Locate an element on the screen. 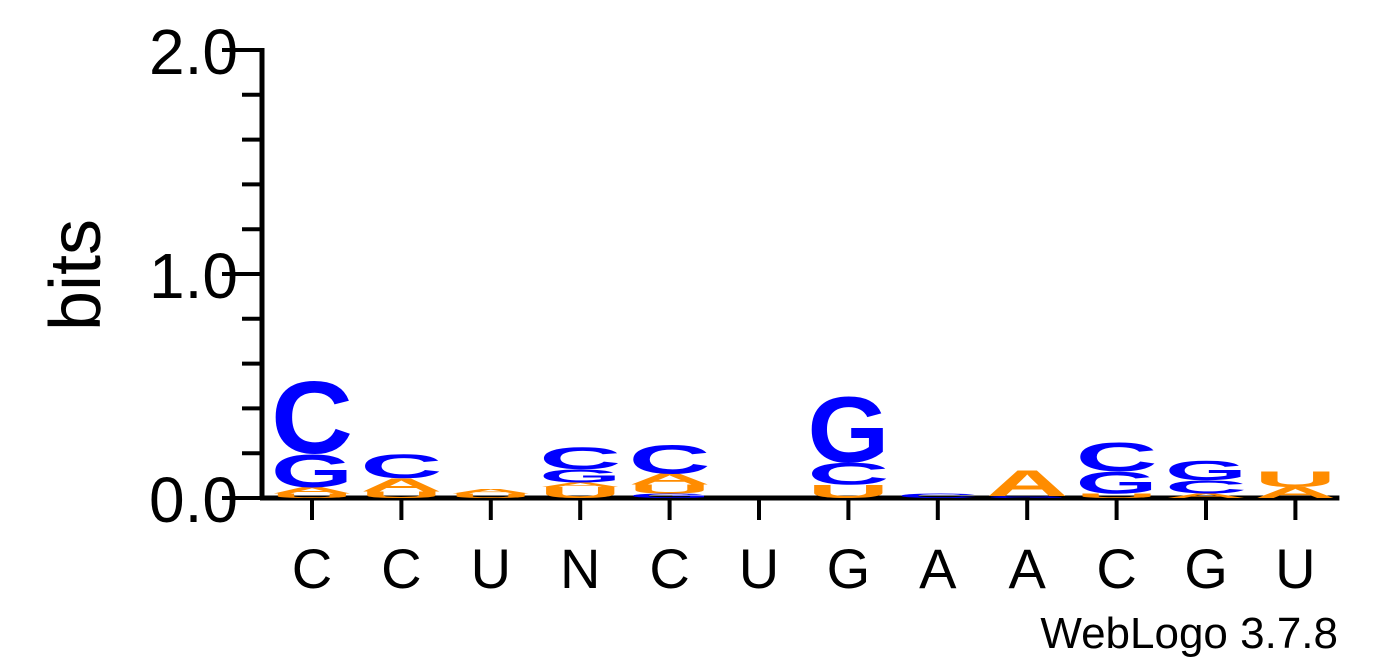 This screenshot has width=1392, height=667. weblogo-credit: WebLogo 3.7.8 is located at coordinates (1189, 633).